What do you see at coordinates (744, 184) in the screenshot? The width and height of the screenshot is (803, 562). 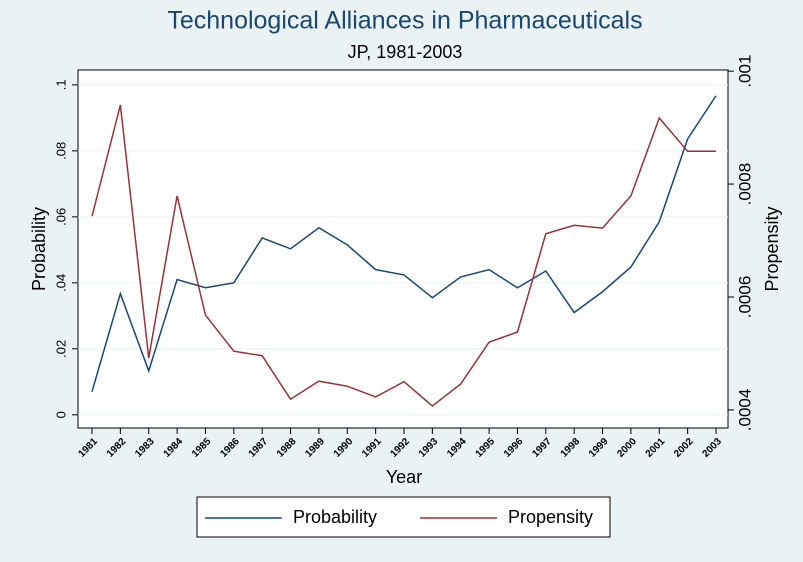 I see `y2-tick-label: .0008` at bounding box center [744, 184].